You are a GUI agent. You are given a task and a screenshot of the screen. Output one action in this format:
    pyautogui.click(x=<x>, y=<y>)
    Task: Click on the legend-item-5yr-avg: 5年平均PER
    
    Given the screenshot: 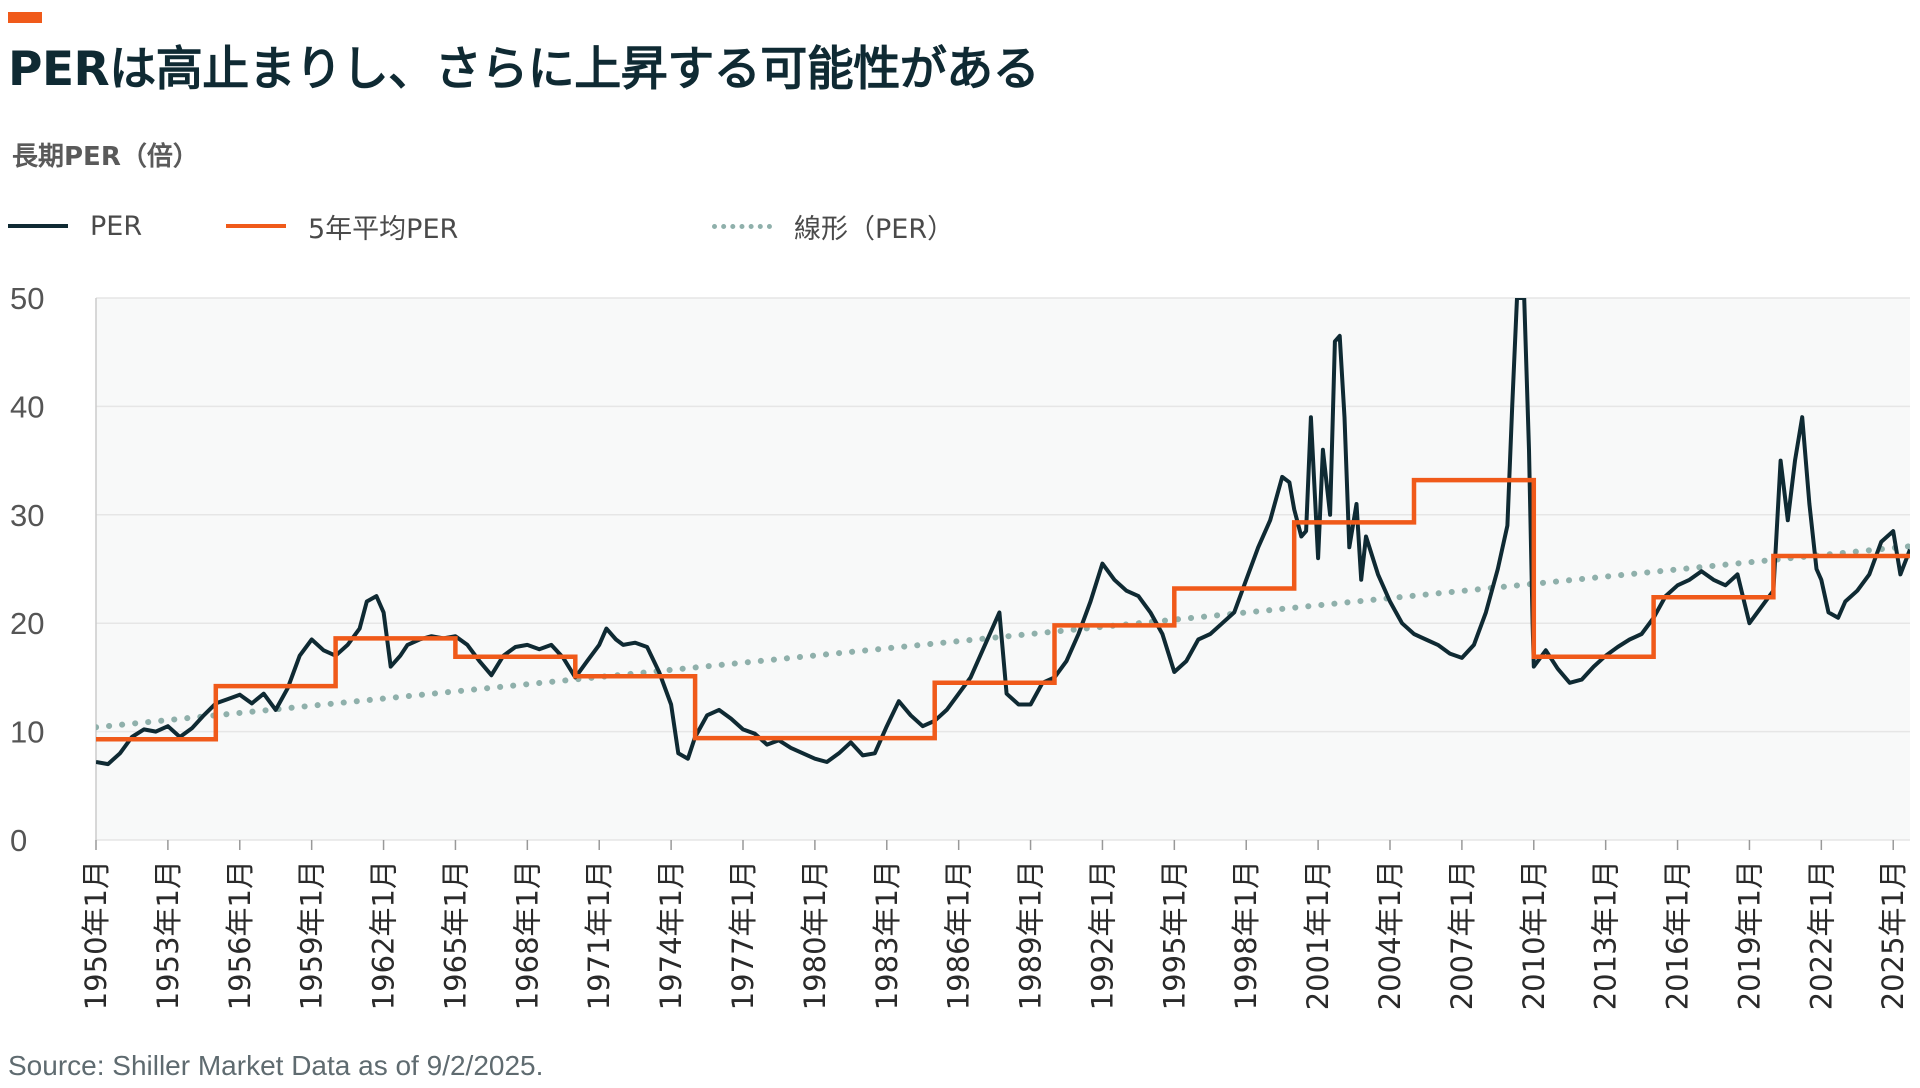 What is the action you would take?
    pyautogui.click(x=342, y=226)
    